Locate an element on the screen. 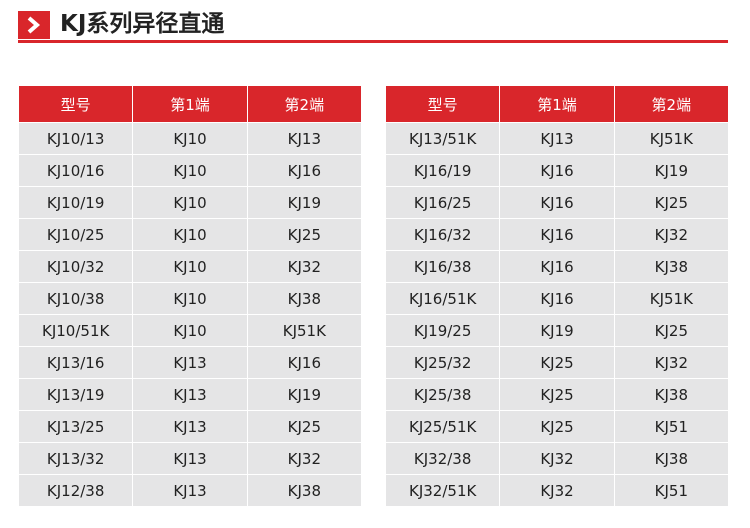 This screenshot has height=528, width=750. table-row: KJ13/32 KJ13 KJ32 is located at coordinates (190, 458).